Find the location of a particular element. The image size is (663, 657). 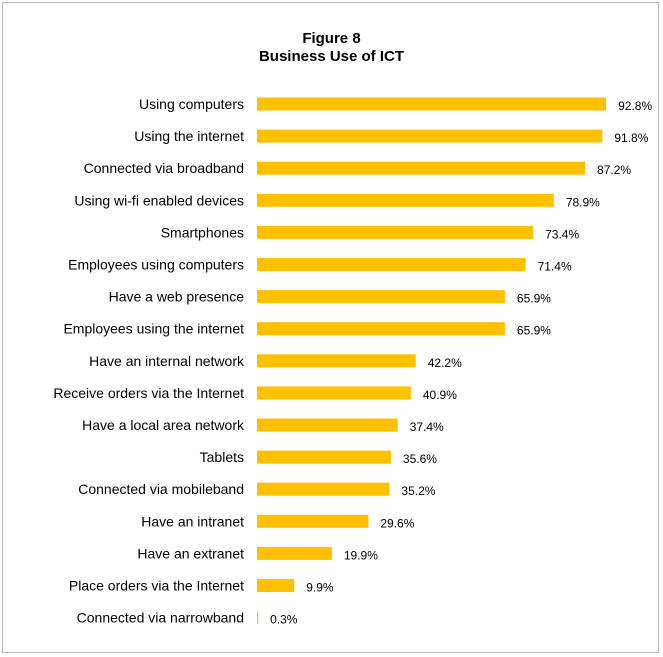

data-label: 91.8% is located at coordinates (631, 138).